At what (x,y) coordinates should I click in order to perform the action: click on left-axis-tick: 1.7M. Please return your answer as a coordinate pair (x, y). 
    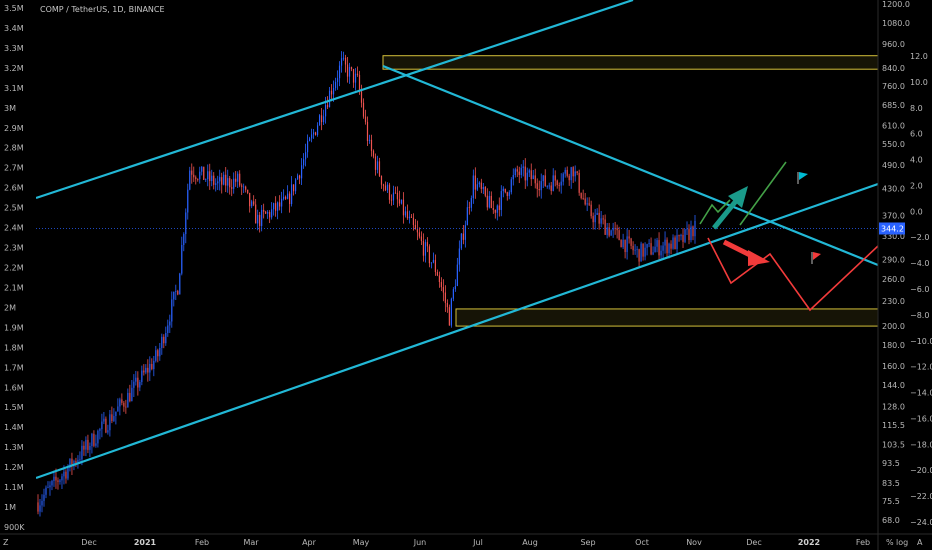
    Looking at the image, I should click on (14, 367).